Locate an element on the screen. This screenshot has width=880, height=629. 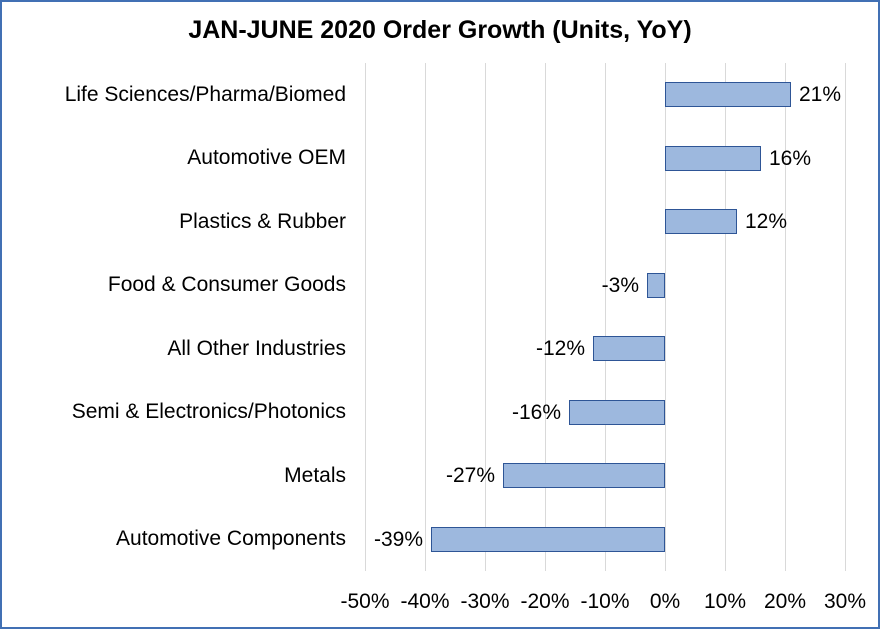
x-tick-label: 10% is located at coordinates (725, 601).